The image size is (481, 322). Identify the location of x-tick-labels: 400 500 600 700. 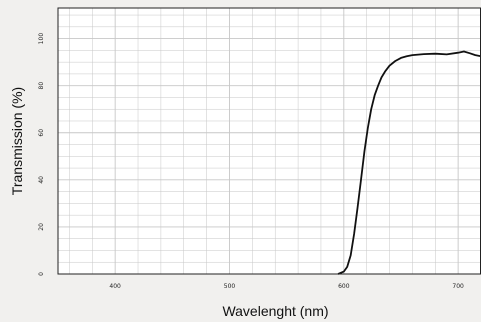
(286, 286).